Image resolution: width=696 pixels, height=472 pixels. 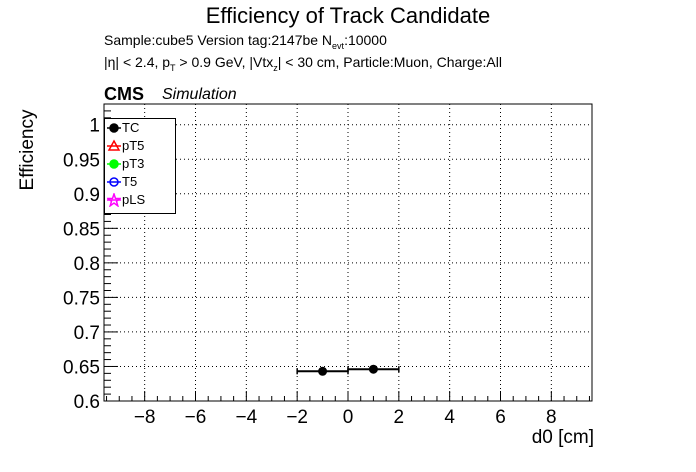 I want to click on y-tick-label: 0.75, so click(x=81, y=298).